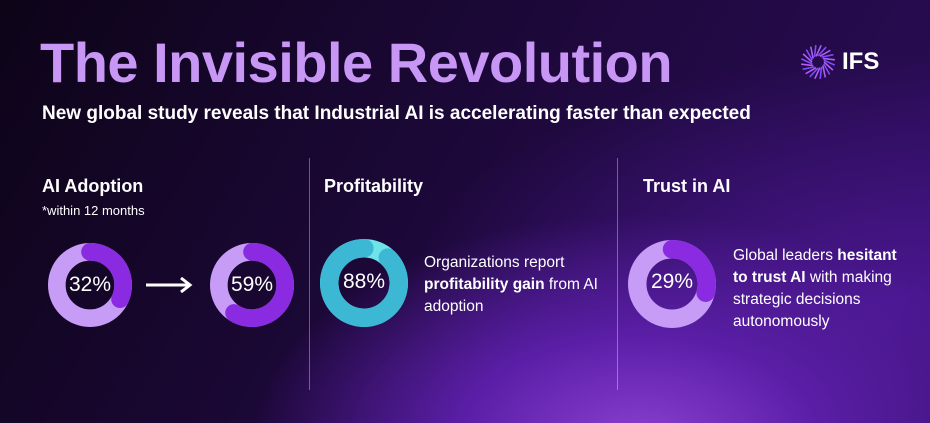  I want to click on donut-label: 29%, so click(672, 281).